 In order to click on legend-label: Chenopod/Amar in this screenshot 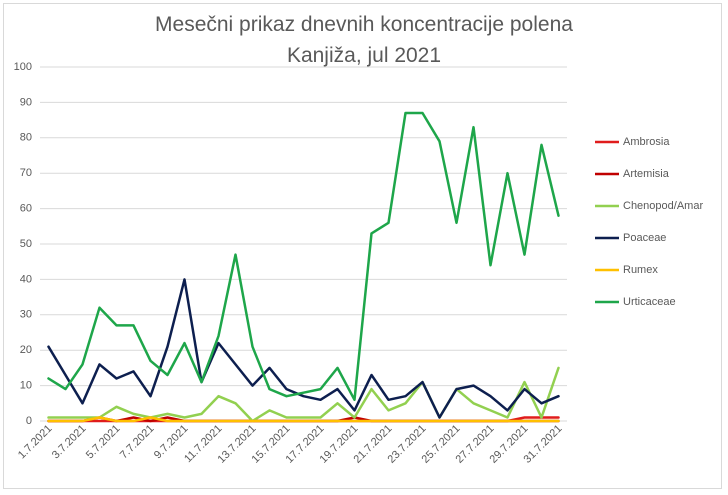, I will do `click(663, 206)`.